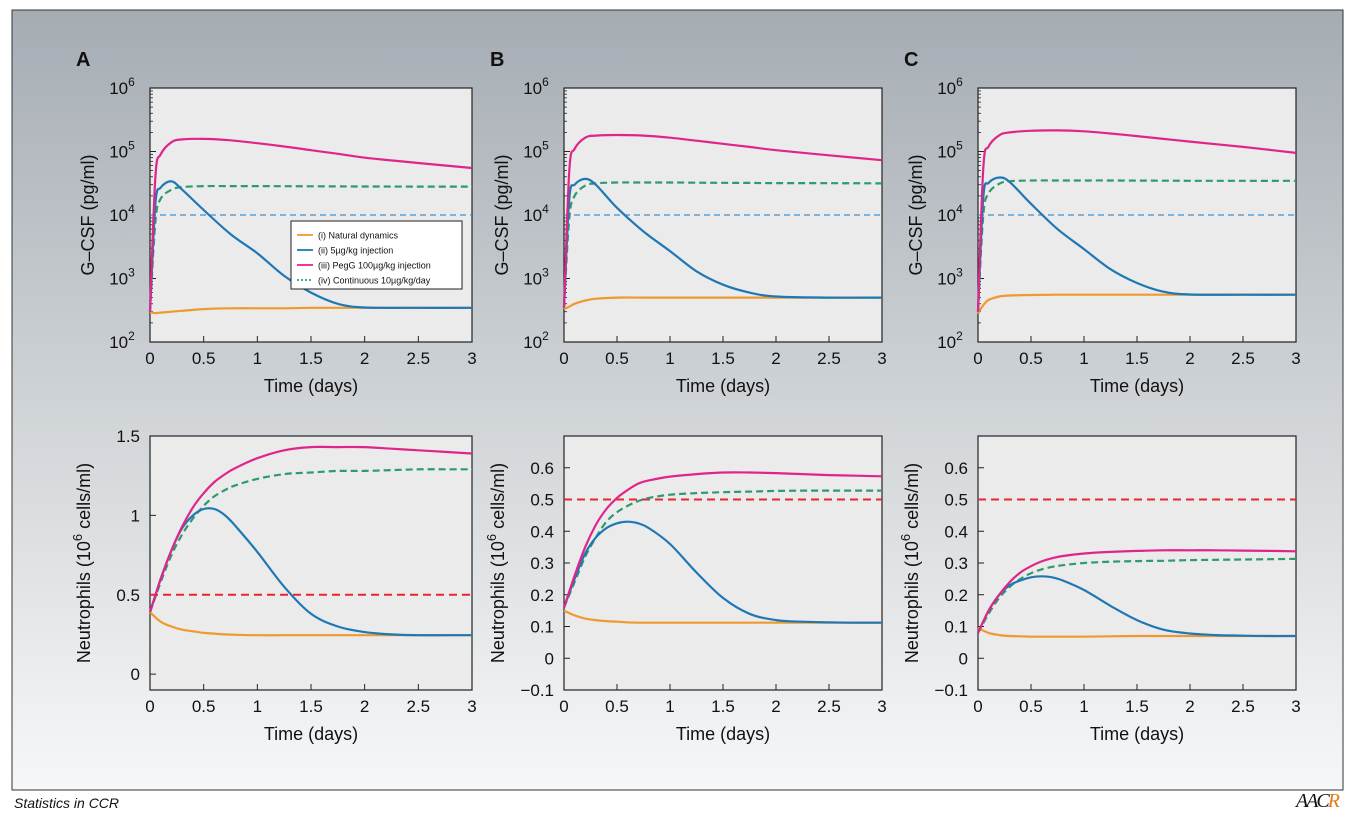 The height and width of the screenshot is (817, 1355). Describe the element at coordinates (67, 803) in the screenshot. I see `journal-caption: Statistics in CCR` at that location.